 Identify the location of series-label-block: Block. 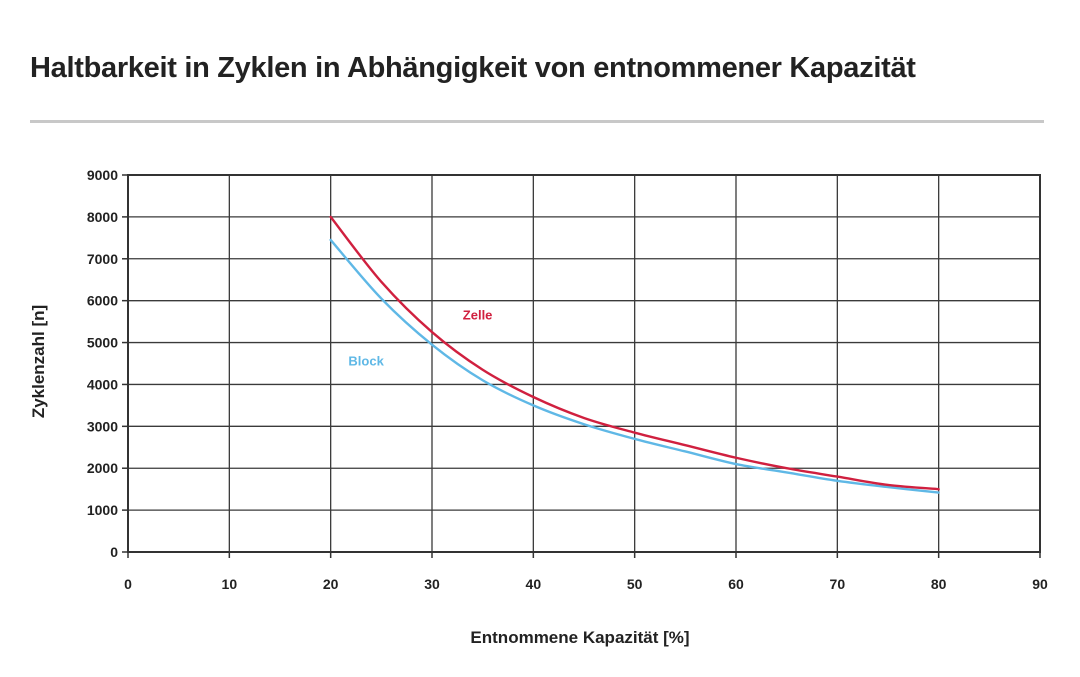
(366, 361).